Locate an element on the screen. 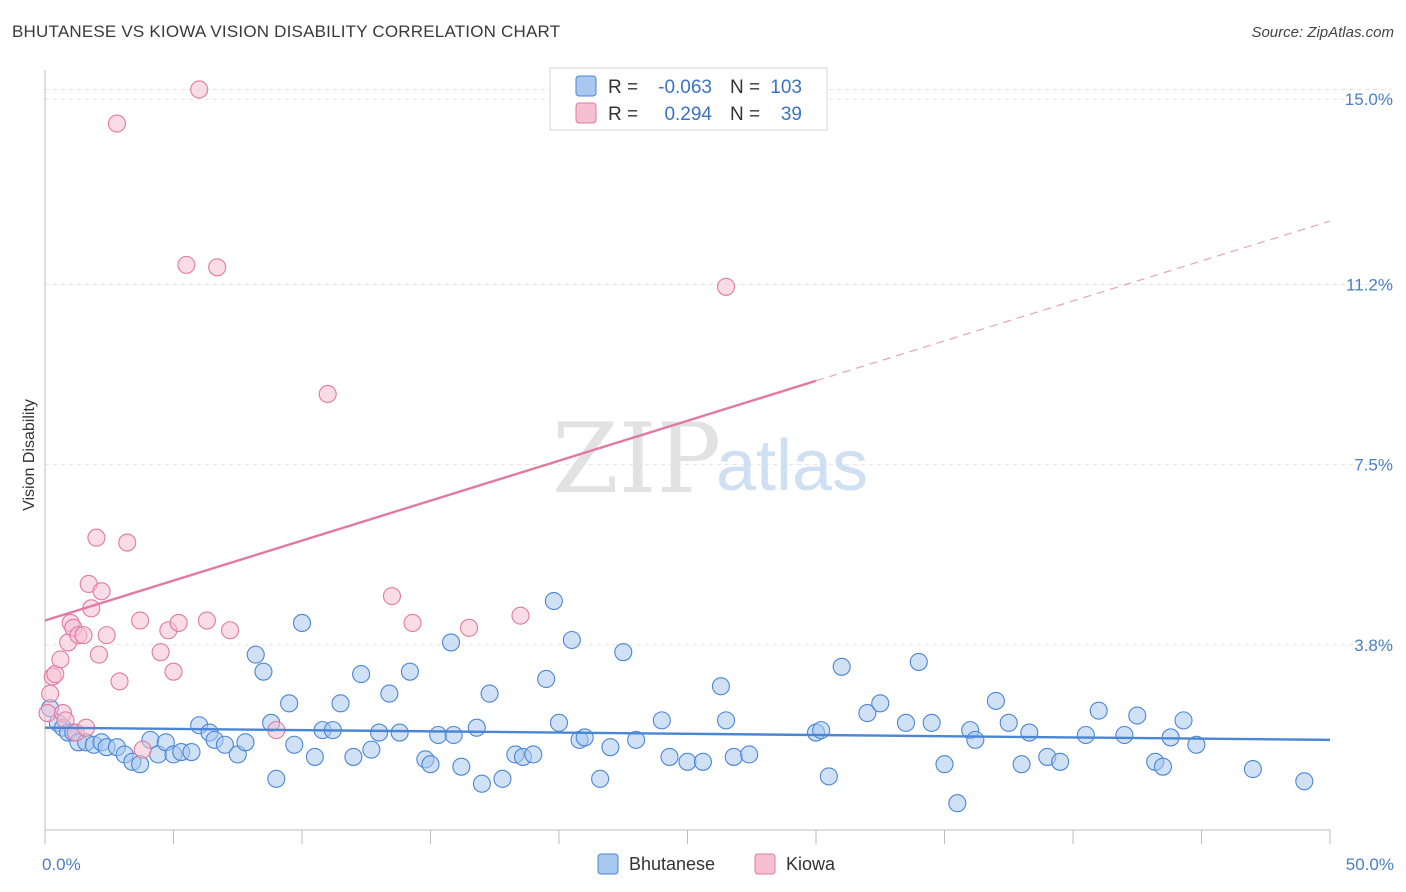 Image resolution: width=1406 pixels, height=892 pixels. x-axis-ticks is located at coordinates (687, 837).